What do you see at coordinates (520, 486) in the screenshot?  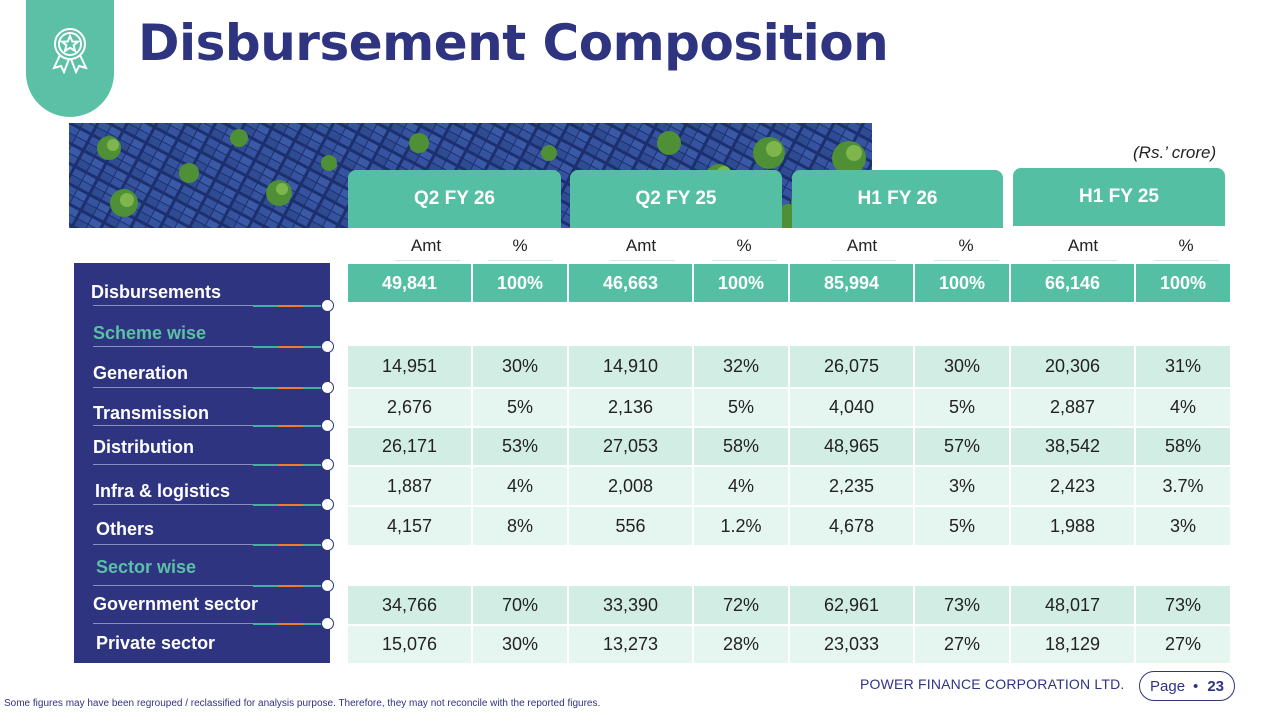 I see `cell-infra-q2fy26-pct: 4%` at bounding box center [520, 486].